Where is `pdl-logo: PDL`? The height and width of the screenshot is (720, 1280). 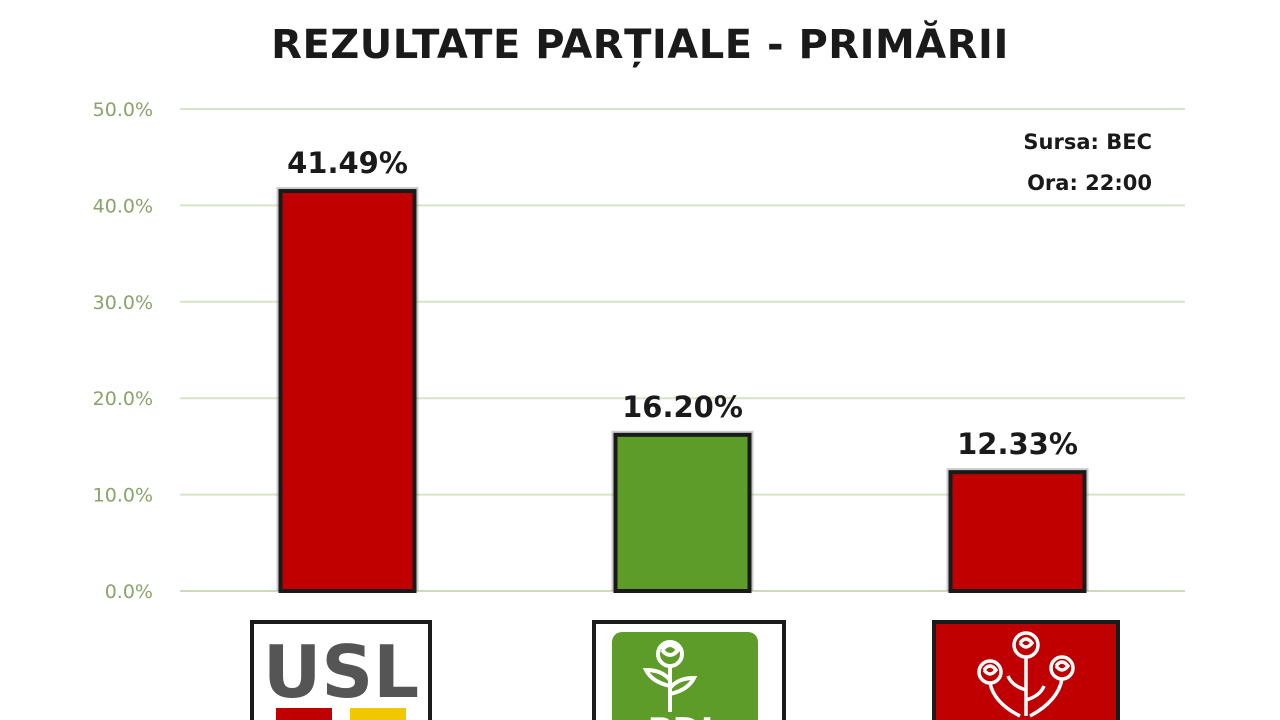 pdl-logo: PDL is located at coordinates (689, 670).